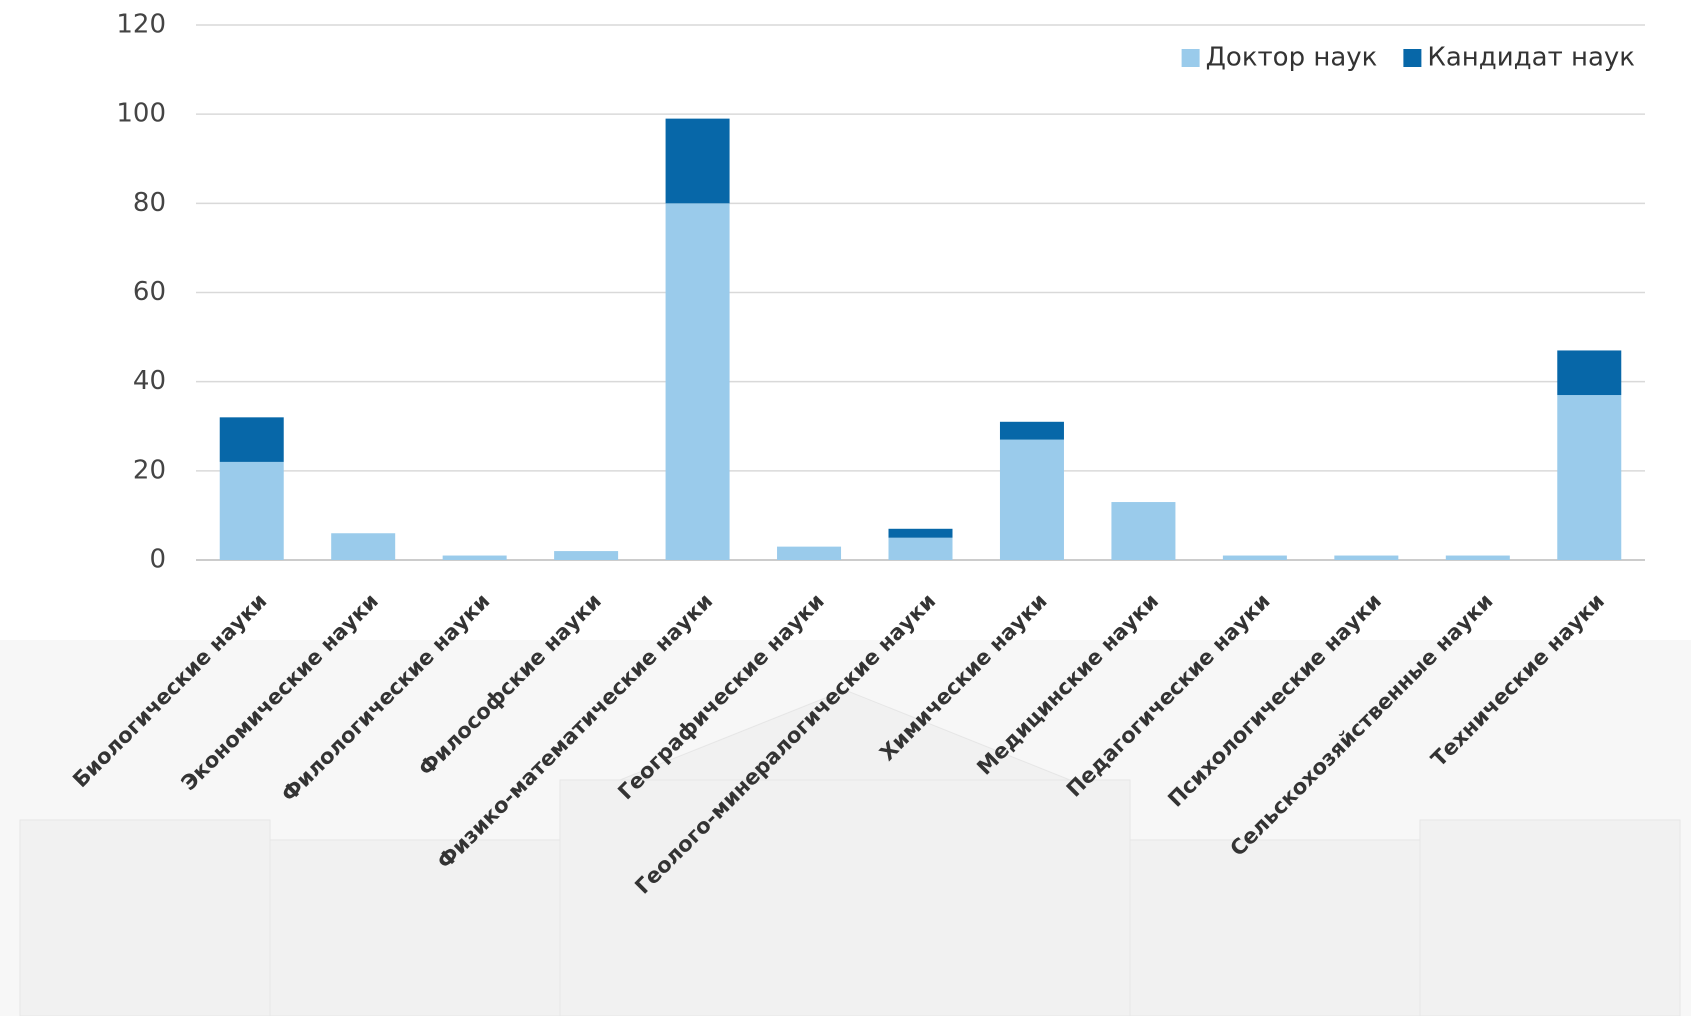 Image resolution: width=1691 pixels, height=1016 pixels. What do you see at coordinates (149, 470) in the screenshot?
I see `y-tick-label: 20` at bounding box center [149, 470].